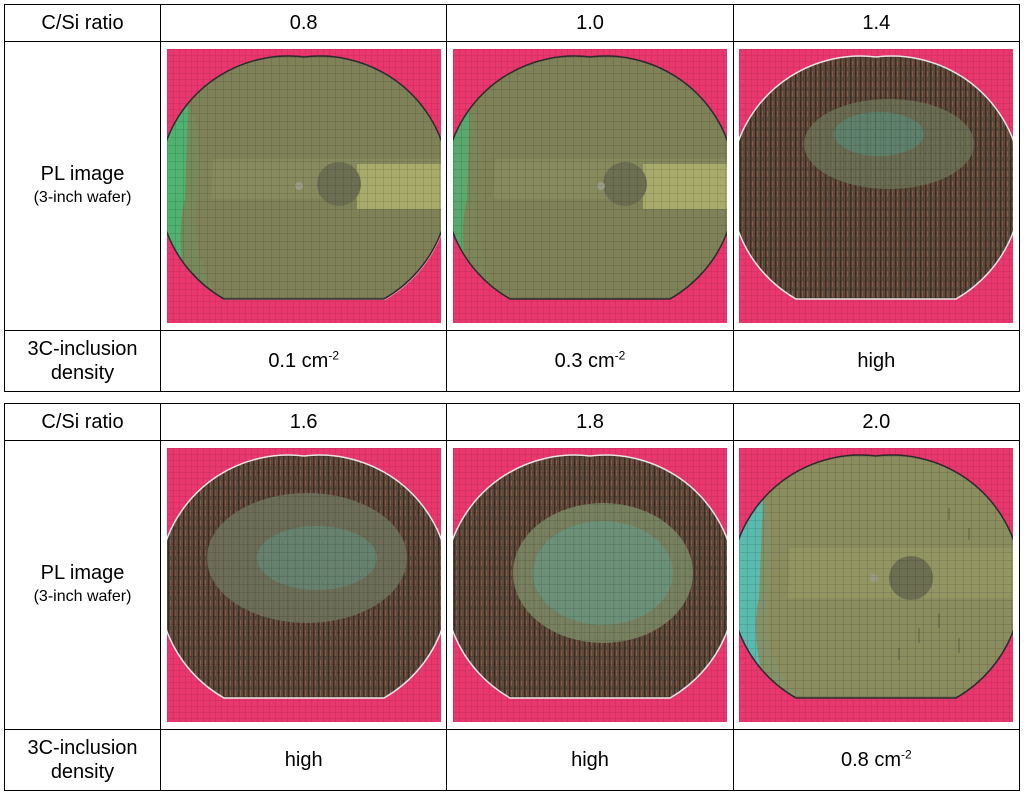  What do you see at coordinates (590, 422) in the screenshot?
I see `ratio-cell: 1.8` at bounding box center [590, 422].